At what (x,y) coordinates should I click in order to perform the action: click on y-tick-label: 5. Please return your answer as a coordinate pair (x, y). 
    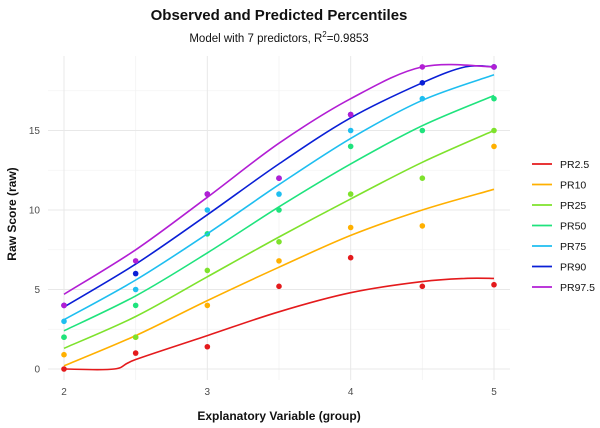
    Looking at the image, I should click on (37, 290).